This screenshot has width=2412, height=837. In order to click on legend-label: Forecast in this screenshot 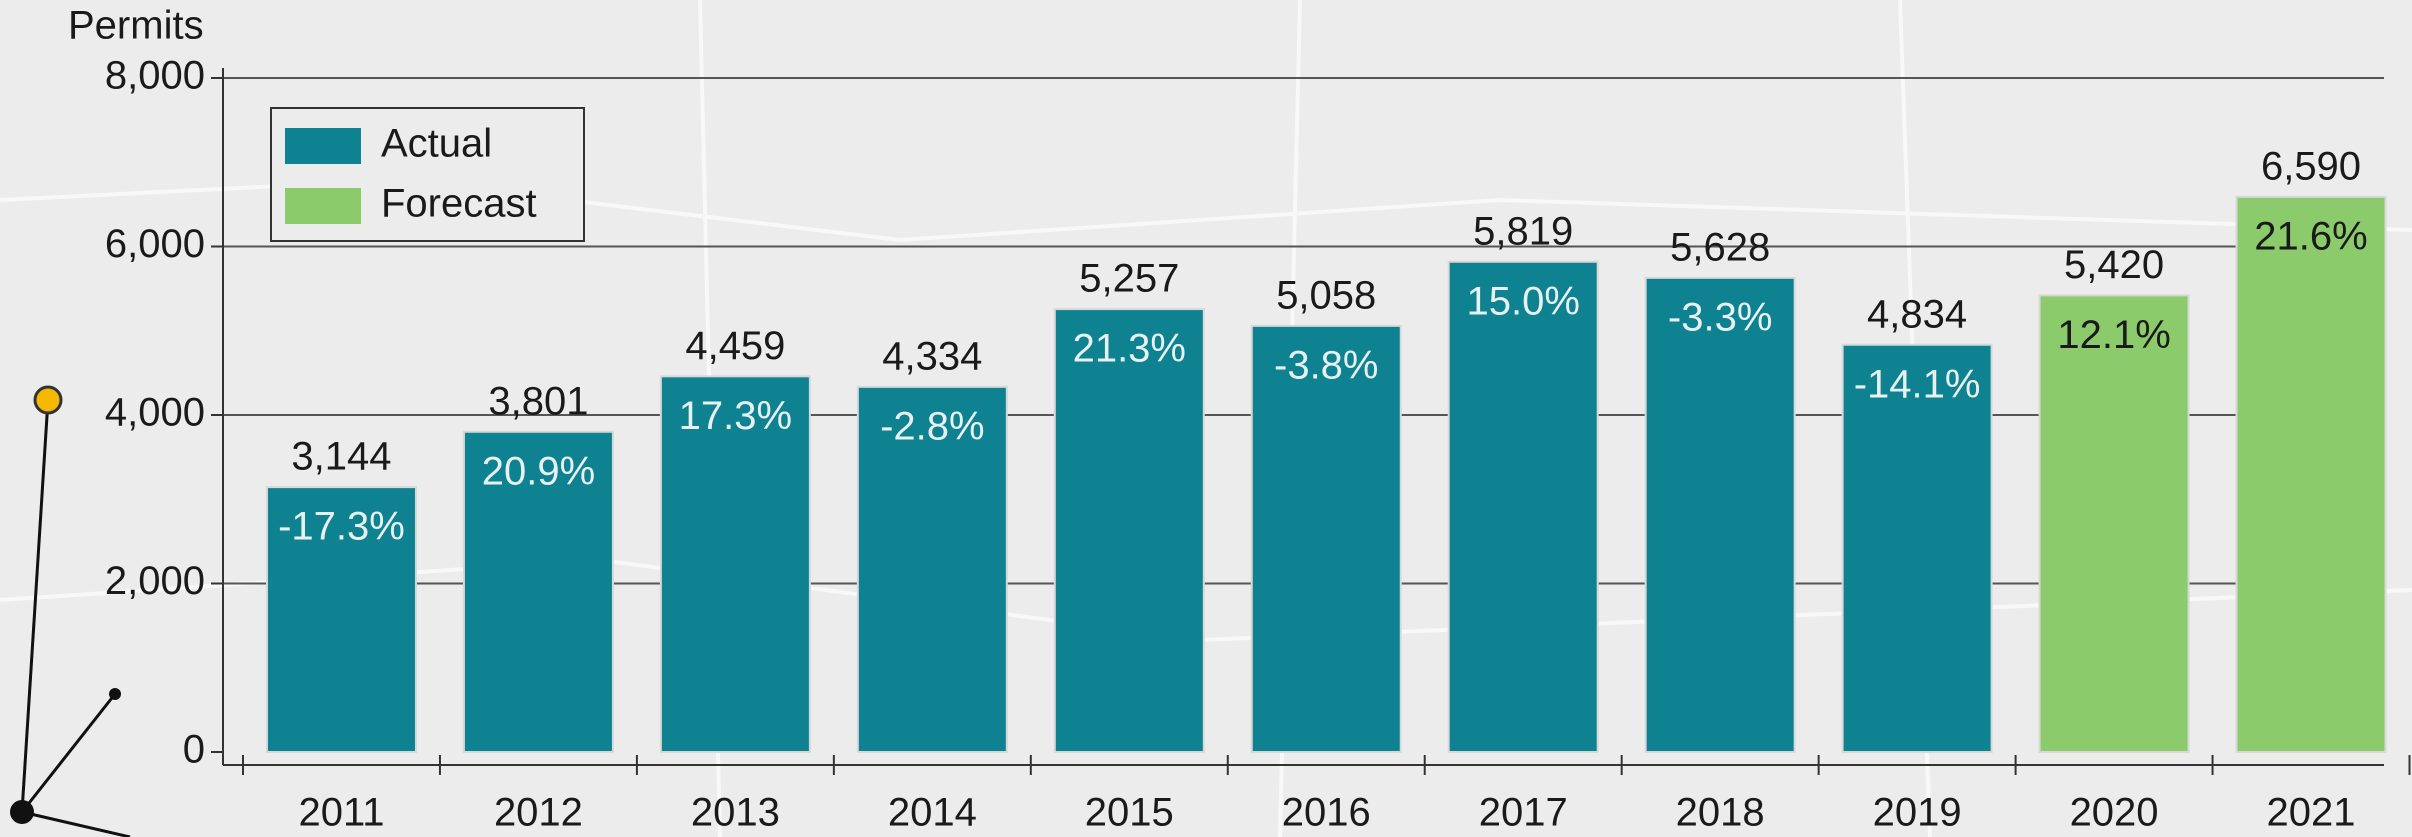, I will do `click(459, 204)`.